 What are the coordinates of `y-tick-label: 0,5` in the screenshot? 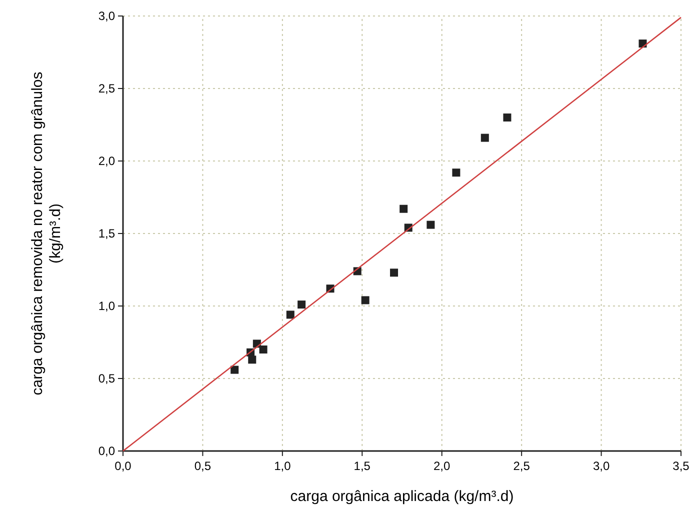 It's located at (107, 379).